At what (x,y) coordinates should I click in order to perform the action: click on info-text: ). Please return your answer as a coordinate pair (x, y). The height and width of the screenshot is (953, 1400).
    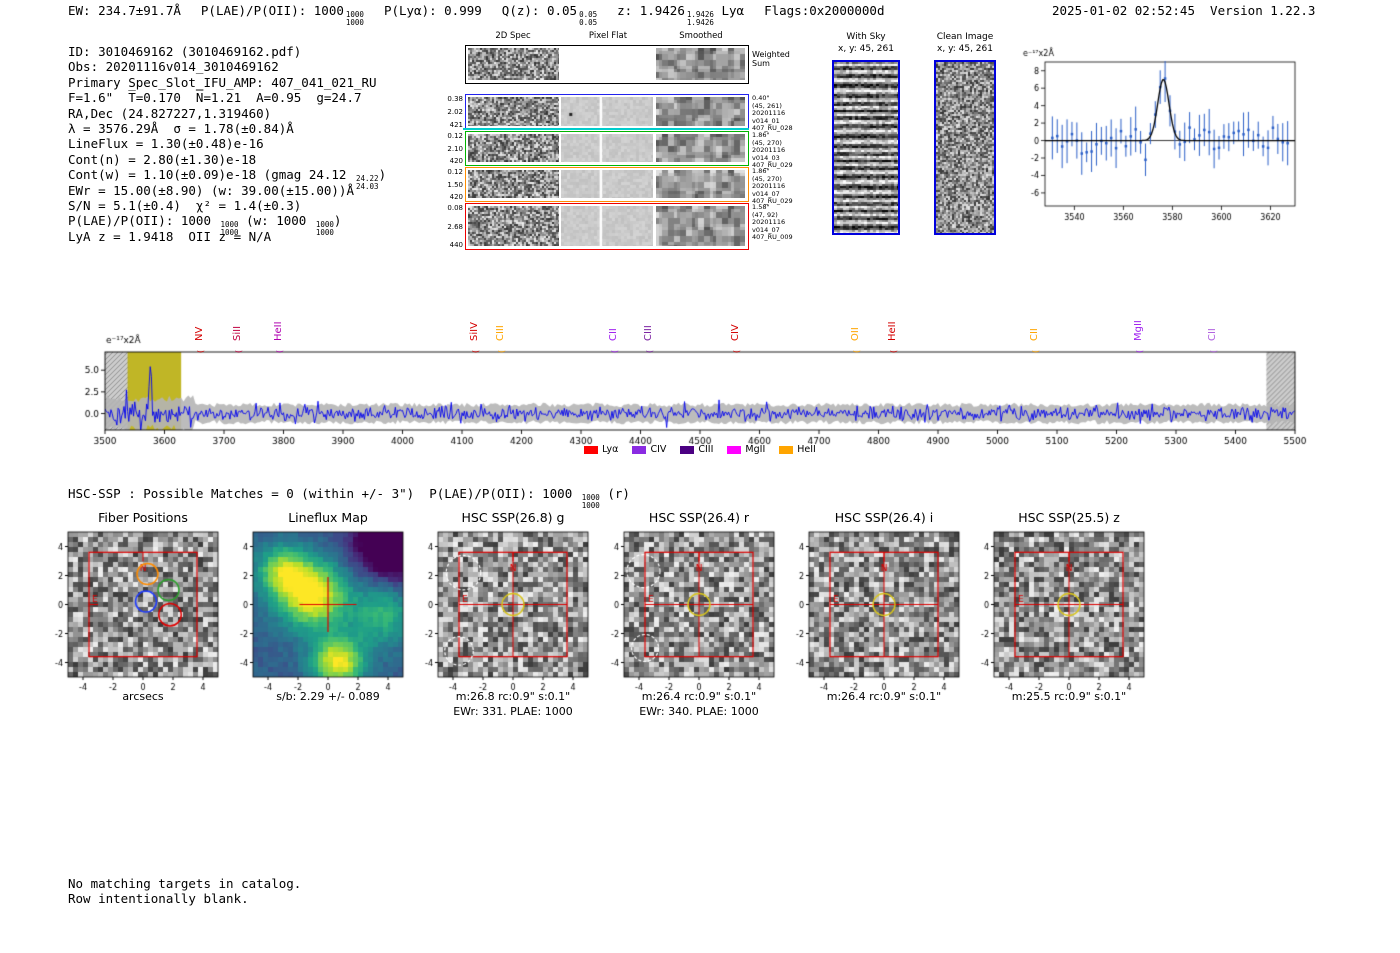
    Looking at the image, I should click on (382, 175).